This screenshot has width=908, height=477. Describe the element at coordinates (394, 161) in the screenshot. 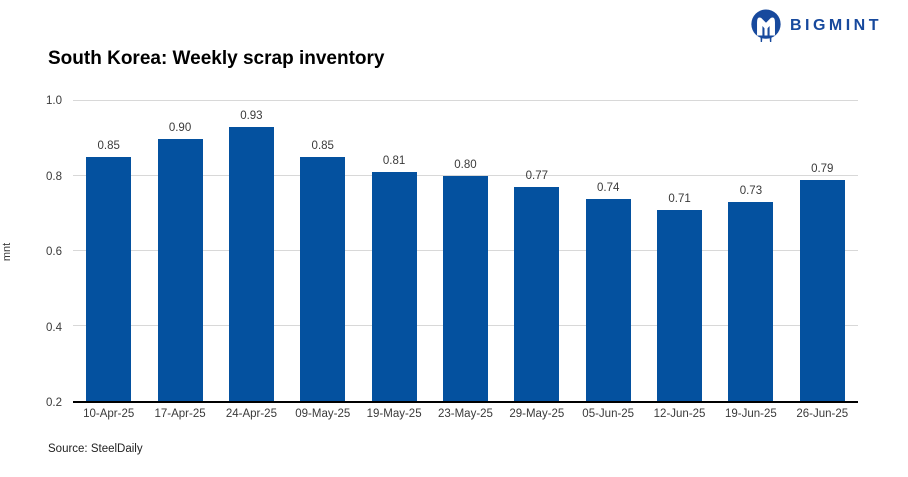

I see `bar-value-label: 0.81` at that location.